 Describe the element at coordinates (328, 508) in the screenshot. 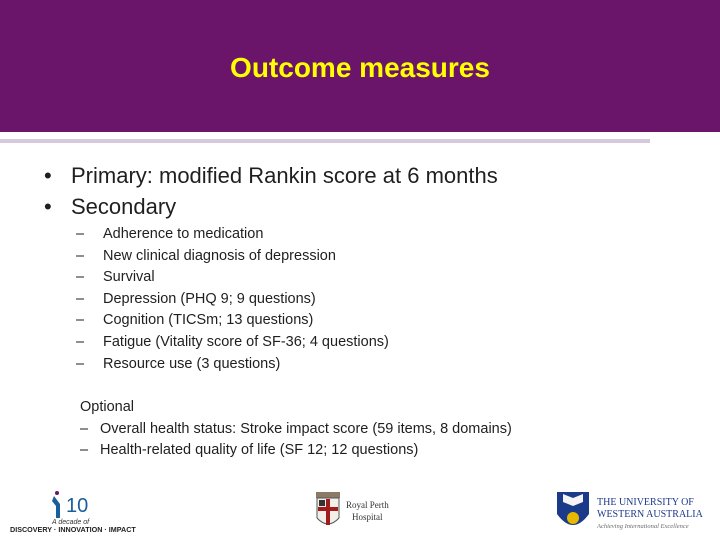

I see `hospital-crest-icon` at that location.